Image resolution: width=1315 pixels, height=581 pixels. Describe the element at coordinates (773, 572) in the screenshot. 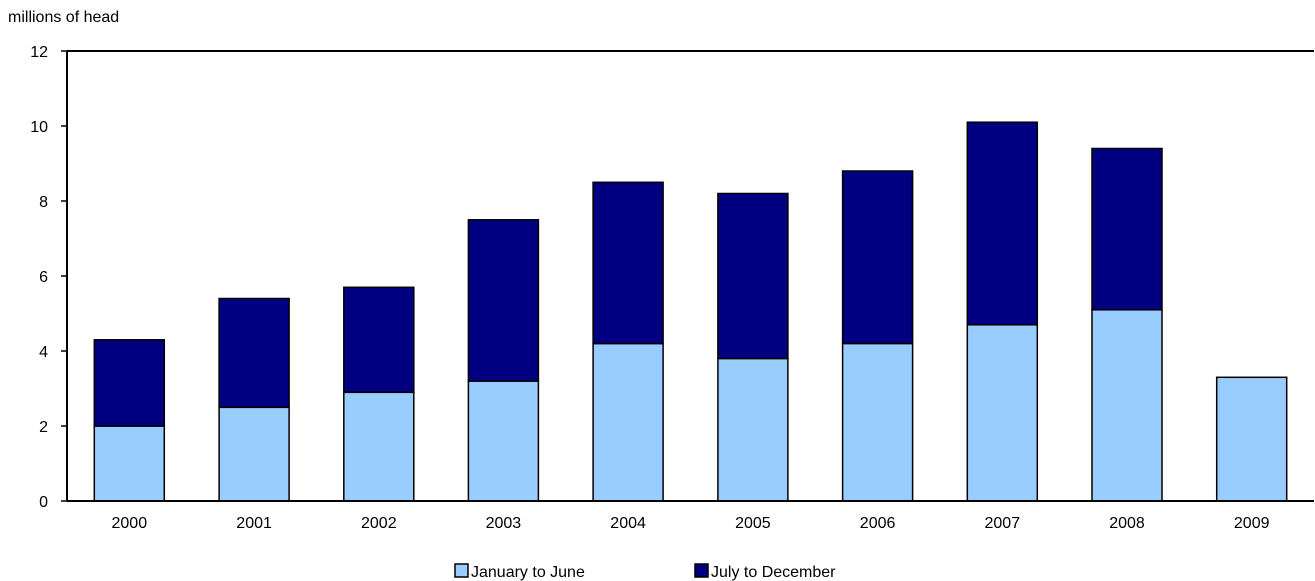

I see `legend-label-1: July to December` at that location.